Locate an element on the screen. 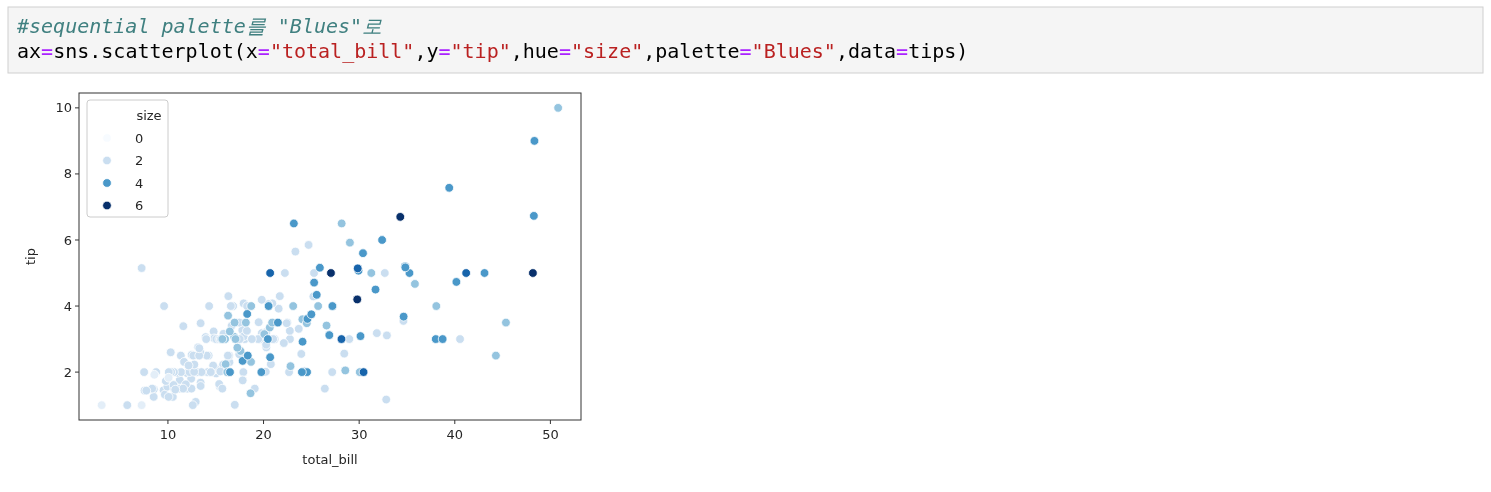 The image size is (1491, 492). y-tick-label: 6 is located at coordinates (67, 240).